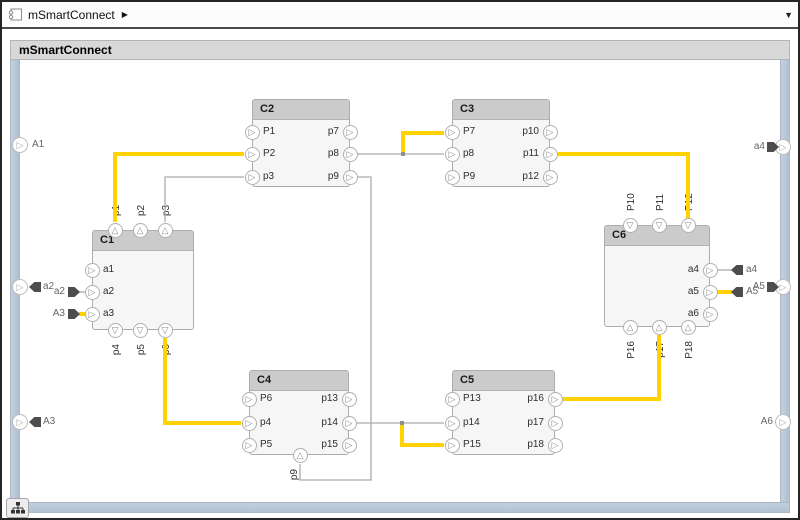  What do you see at coordinates (630, 225) in the screenshot?
I see `port-C6-P10: ▽` at bounding box center [630, 225].